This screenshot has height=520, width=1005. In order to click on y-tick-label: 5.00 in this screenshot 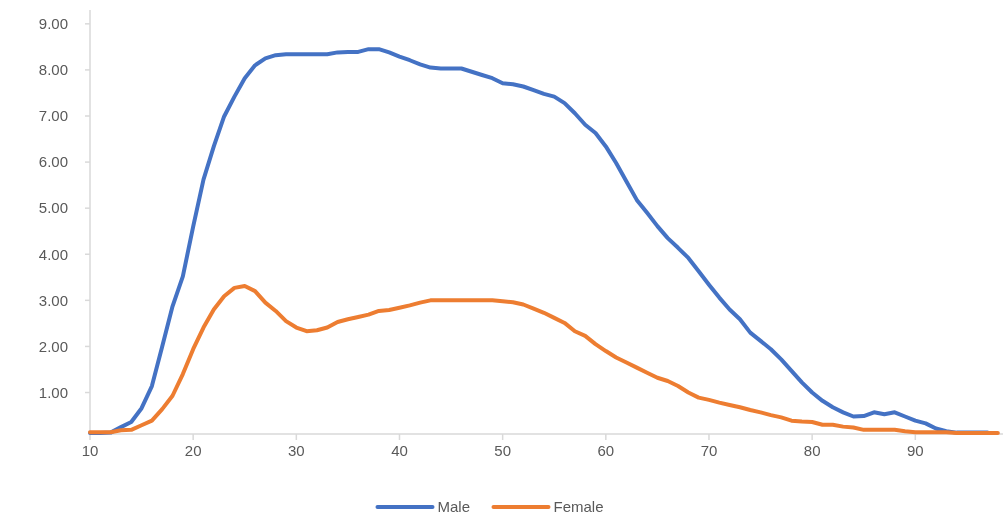, I will do `click(53, 208)`.